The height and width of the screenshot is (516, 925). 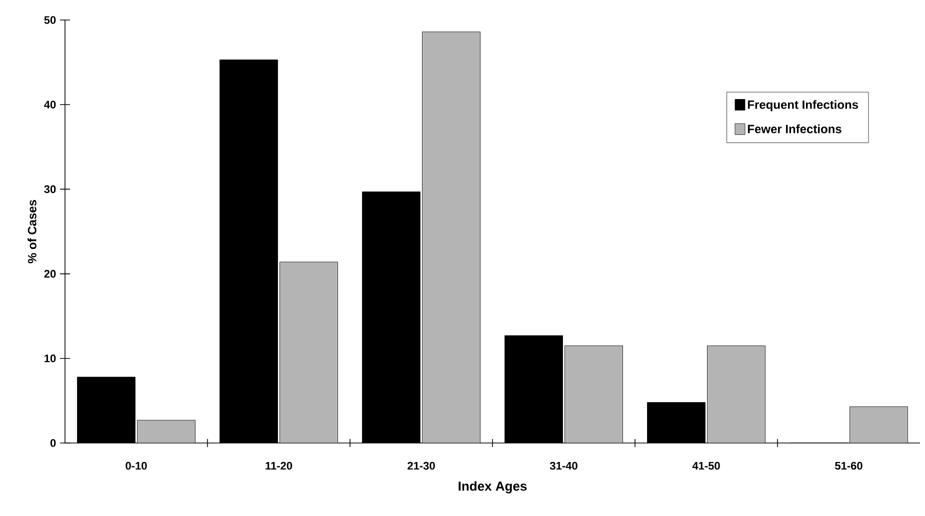 I want to click on x-tick-label: 31-40, so click(x=564, y=466).